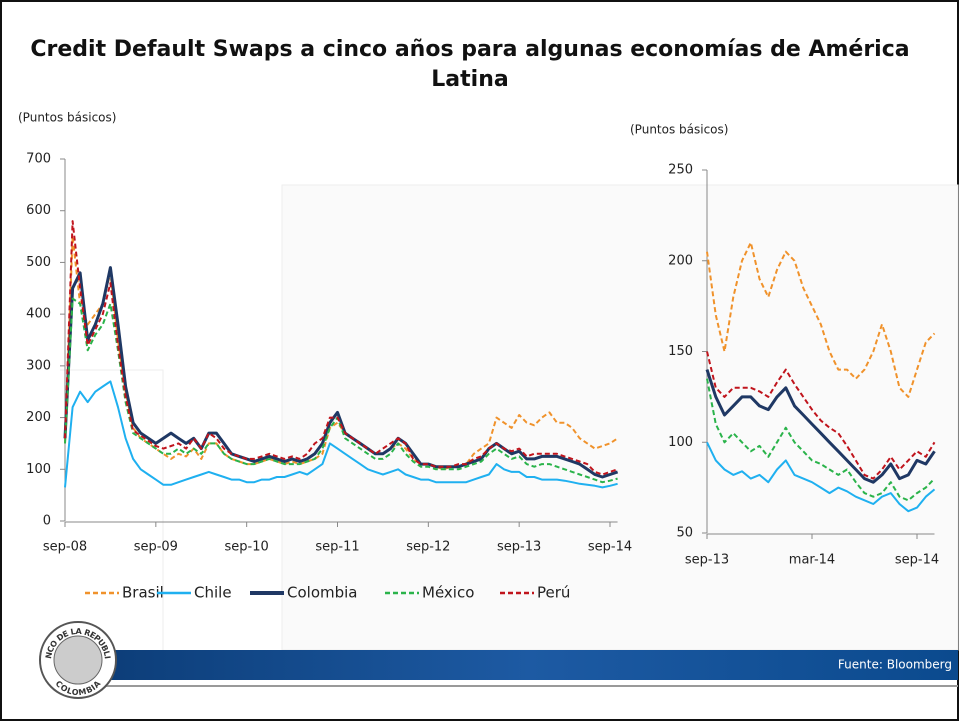 This screenshot has width=959, height=725. Describe the element at coordinates (680, 351) in the screenshot. I see `y-tick-label: 150` at that location.